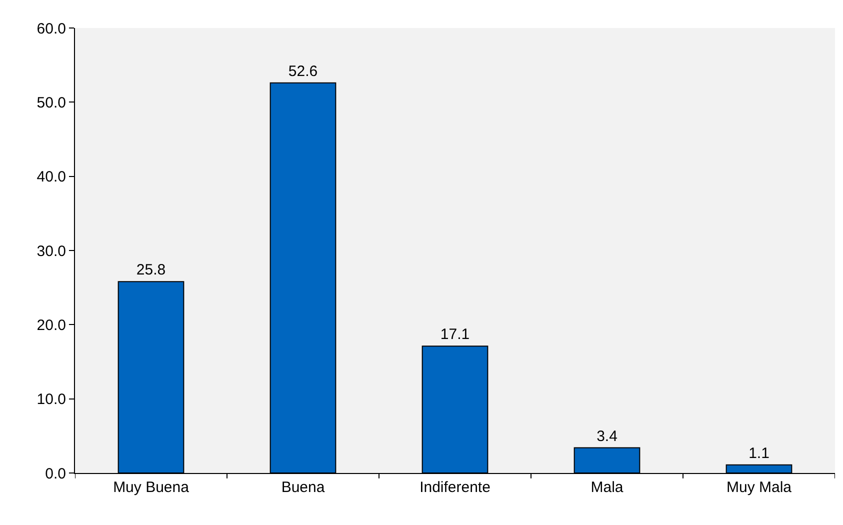 The height and width of the screenshot is (525, 843). Describe the element at coordinates (51, 325) in the screenshot. I see `y-tick-label: 20.0` at that location.